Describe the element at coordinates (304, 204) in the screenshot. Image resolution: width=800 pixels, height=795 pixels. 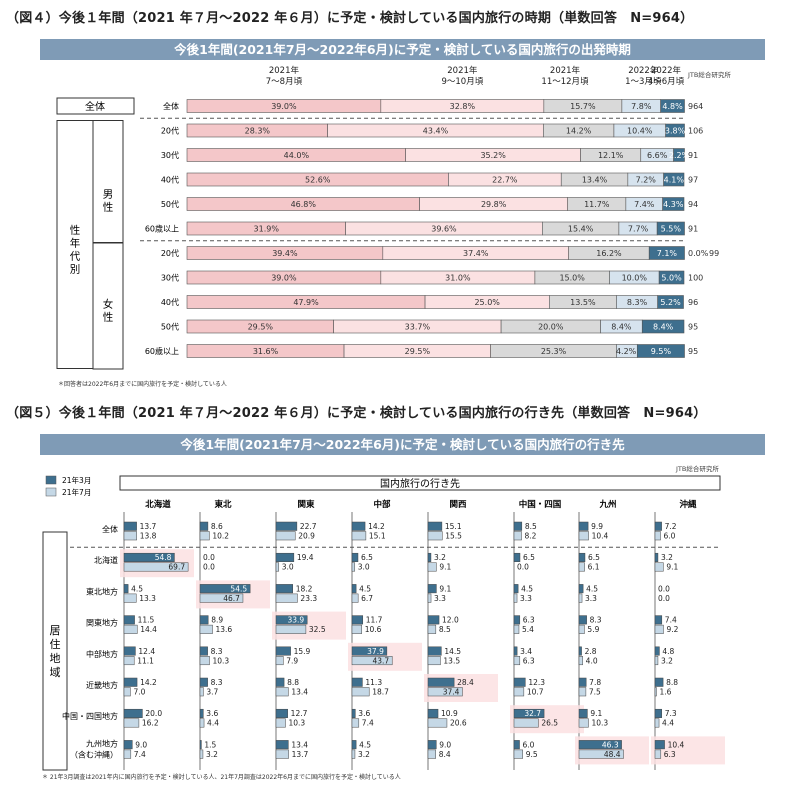
I see `data-label: 46.8%` at that location.